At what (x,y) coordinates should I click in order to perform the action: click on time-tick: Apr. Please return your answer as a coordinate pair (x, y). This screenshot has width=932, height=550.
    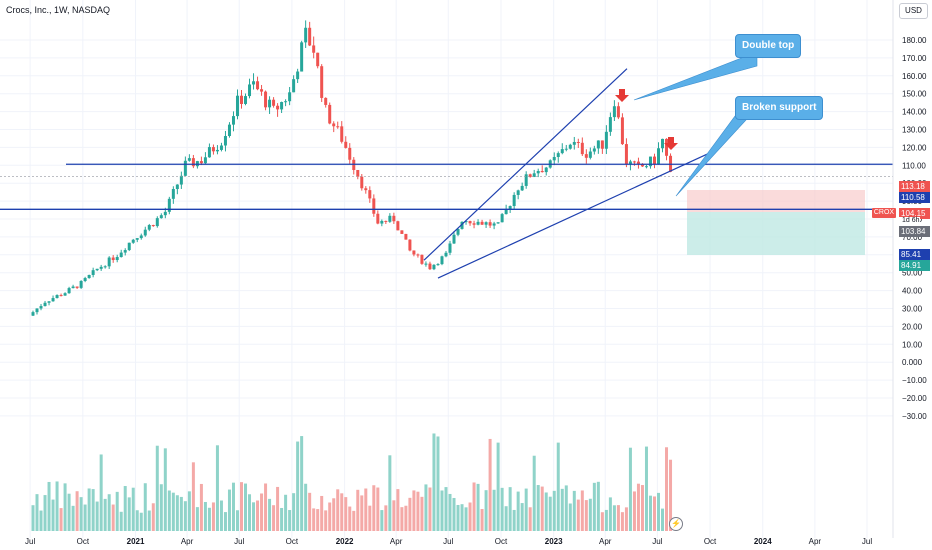
    Looking at the image, I should click on (396, 541).